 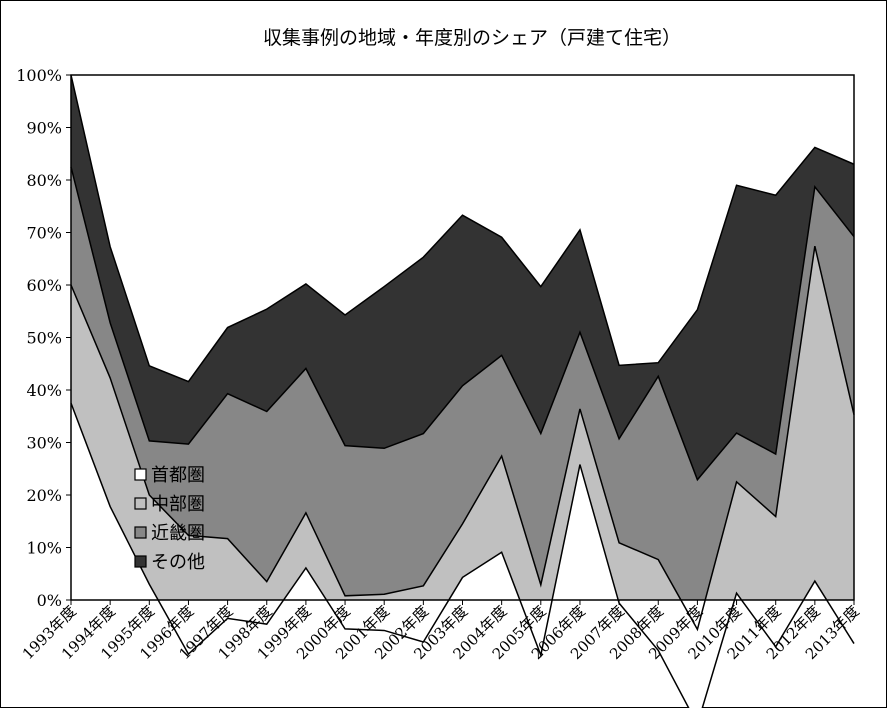 I want to click on legend-label-0: 首都圏, so click(x=178, y=475).